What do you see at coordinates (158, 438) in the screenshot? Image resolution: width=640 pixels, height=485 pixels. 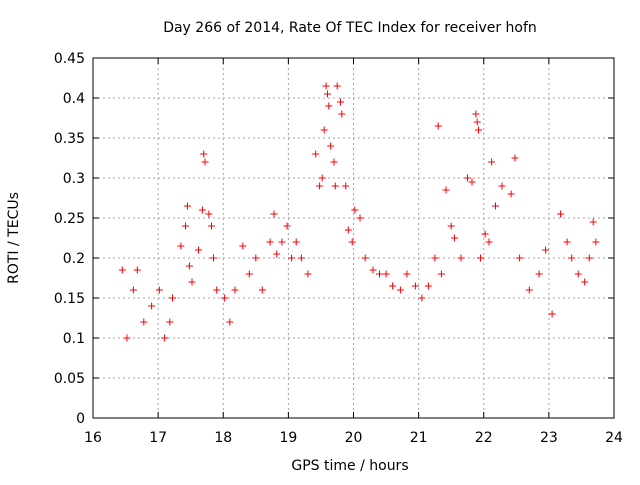 I see `x-tick-label: 17` at bounding box center [158, 438].